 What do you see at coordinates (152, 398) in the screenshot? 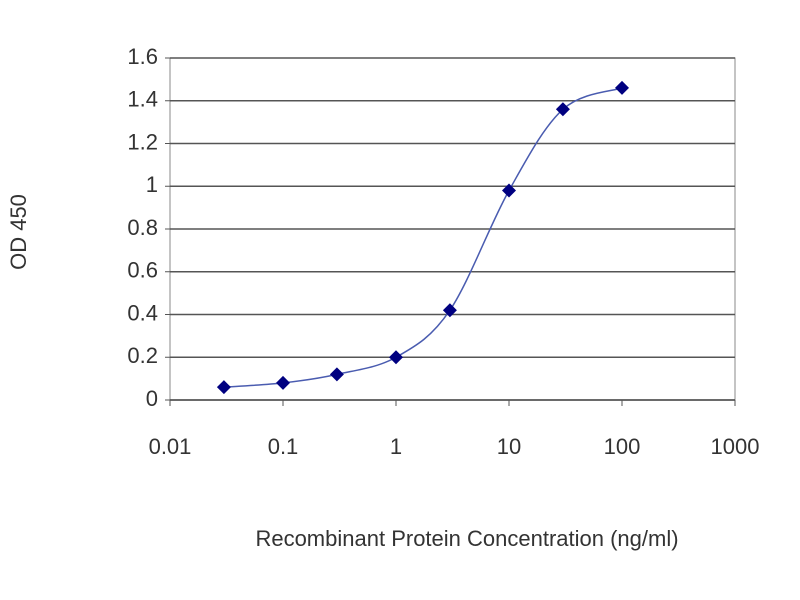
I see `y-tick-label: 0` at bounding box center [152, 398].